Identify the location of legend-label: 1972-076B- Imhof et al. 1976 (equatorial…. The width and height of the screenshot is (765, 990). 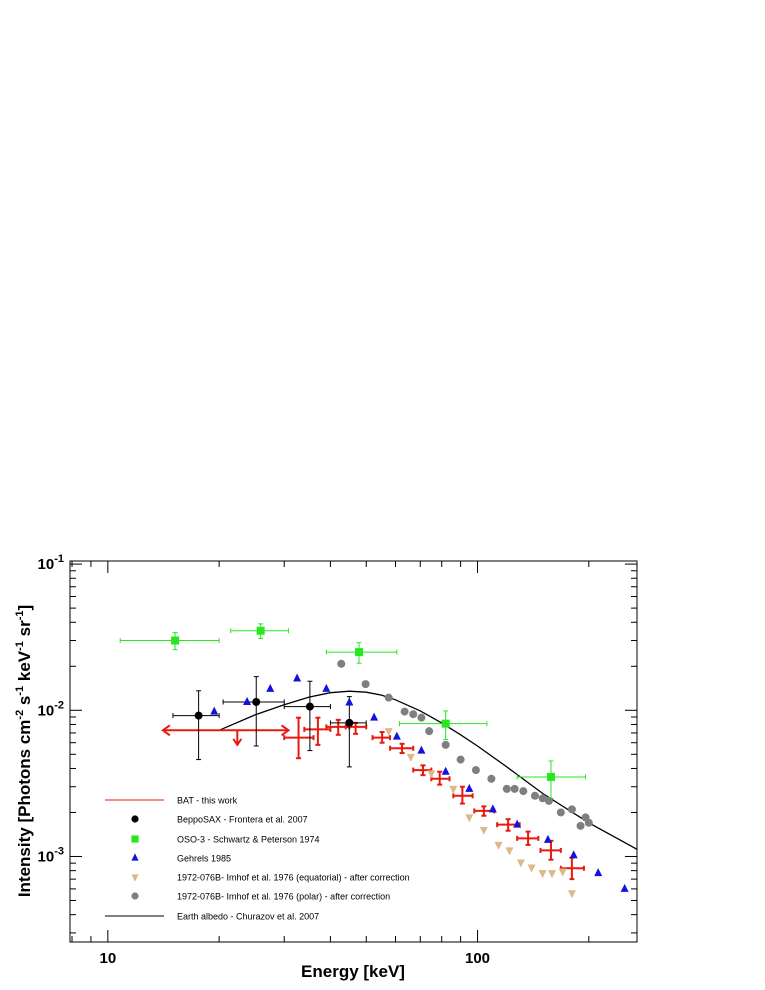
(293, 878).